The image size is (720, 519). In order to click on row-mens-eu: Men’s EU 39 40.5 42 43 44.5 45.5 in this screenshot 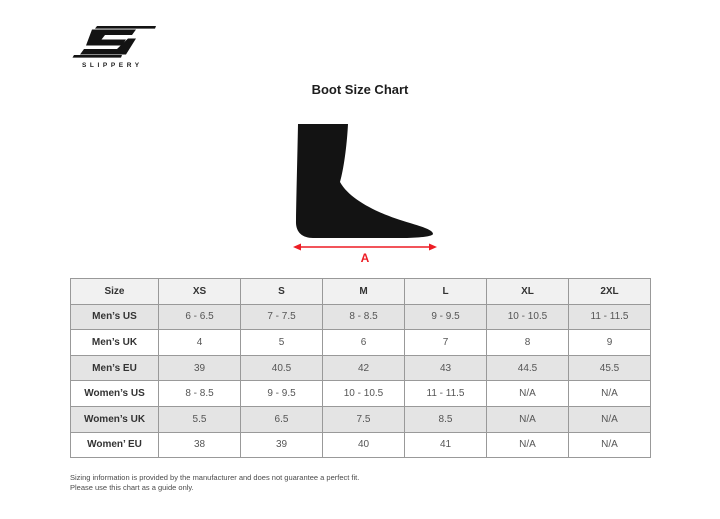, I will do `click(360, 368)`.